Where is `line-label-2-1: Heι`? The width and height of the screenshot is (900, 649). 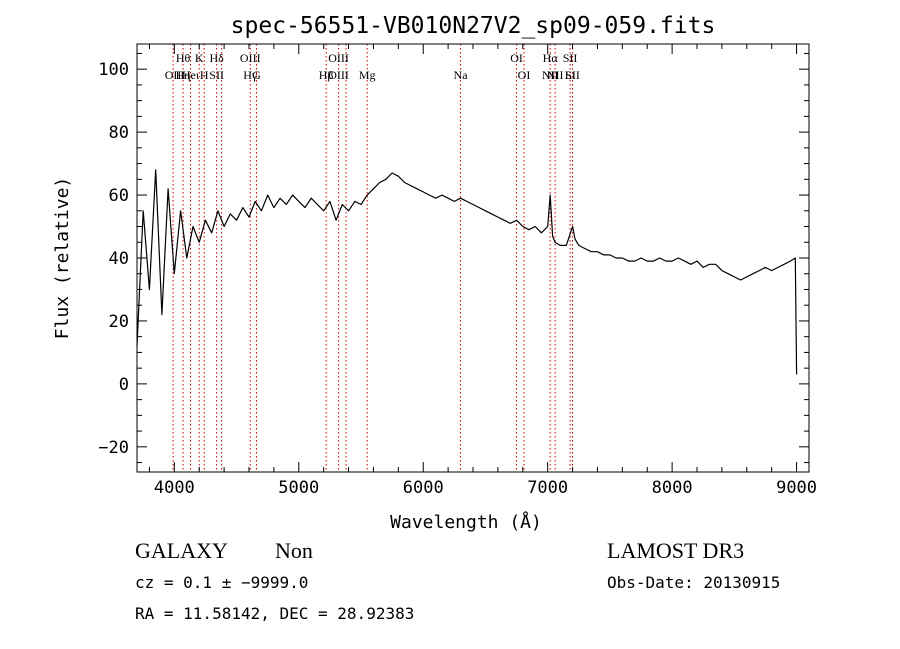
line-label-2-1: Heι is located at coordinates (191, 75).